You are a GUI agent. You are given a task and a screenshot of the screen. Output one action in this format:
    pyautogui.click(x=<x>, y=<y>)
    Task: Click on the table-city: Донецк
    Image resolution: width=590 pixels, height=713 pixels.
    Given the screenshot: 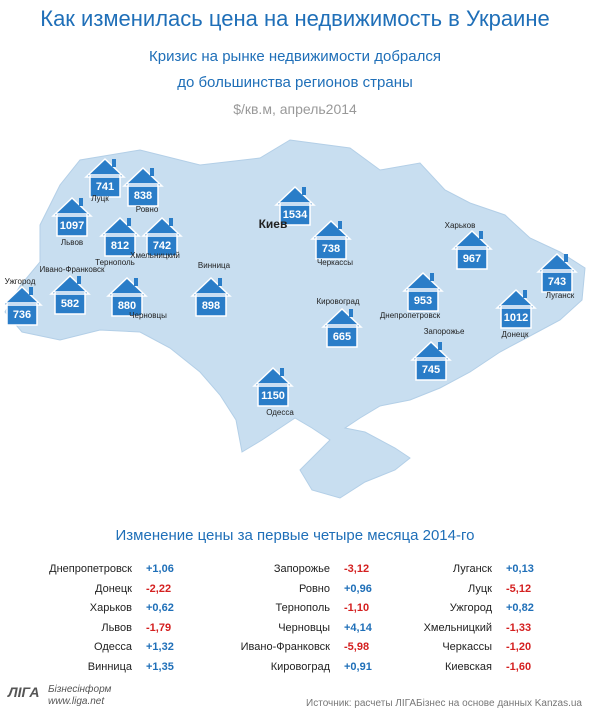 What is the action you would take?
    pyautogui.click(x=113, y=588)
    